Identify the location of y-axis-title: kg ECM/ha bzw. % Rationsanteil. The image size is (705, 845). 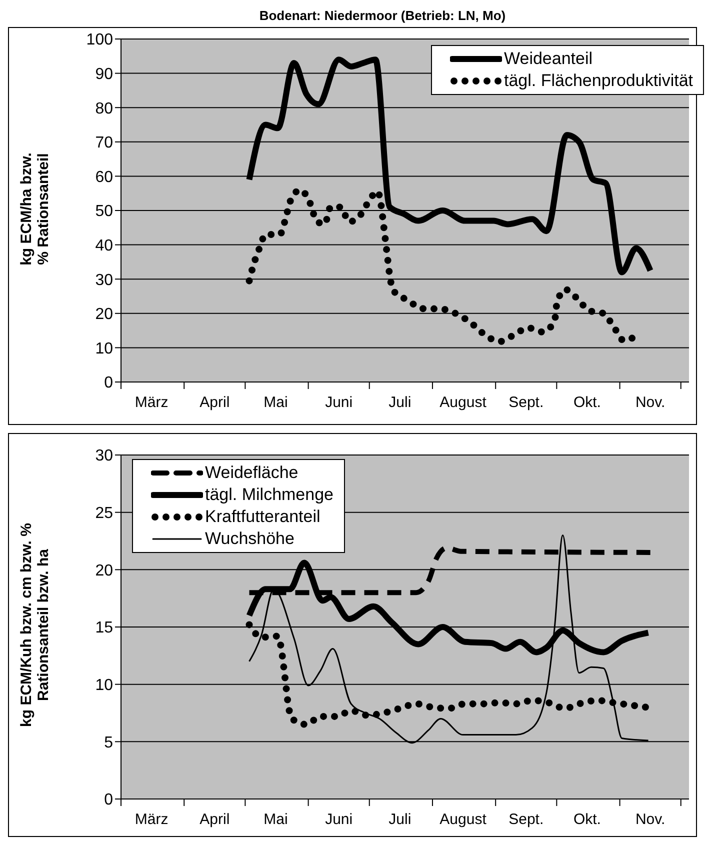
(35, 210).